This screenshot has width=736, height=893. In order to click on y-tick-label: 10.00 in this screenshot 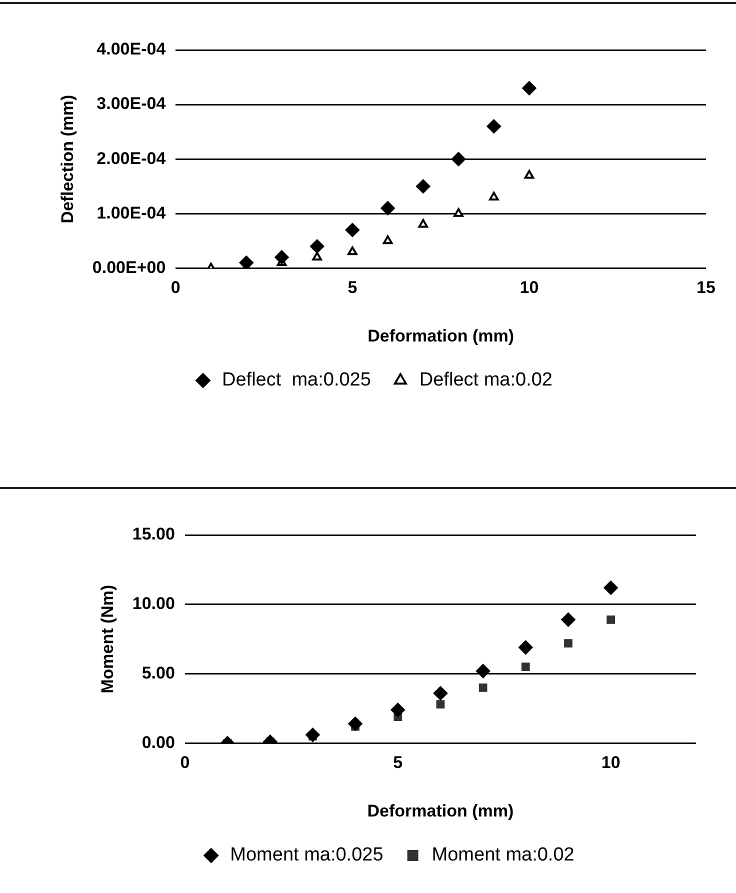, I will do `click(153, 604)`.